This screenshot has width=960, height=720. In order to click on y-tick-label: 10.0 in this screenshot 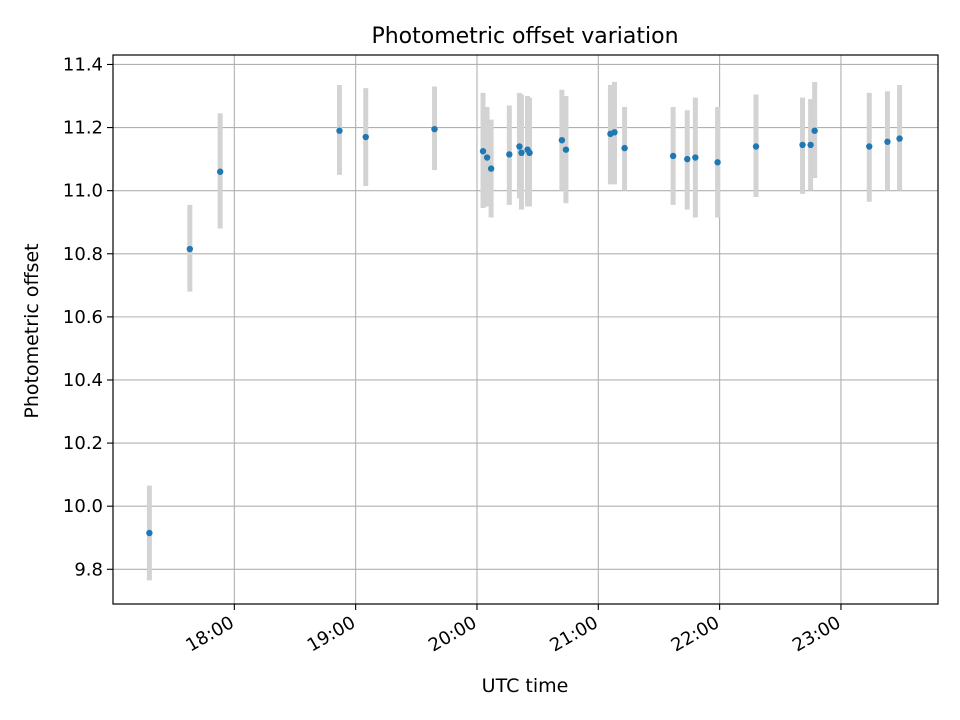, I will do `click(83, 506)`.